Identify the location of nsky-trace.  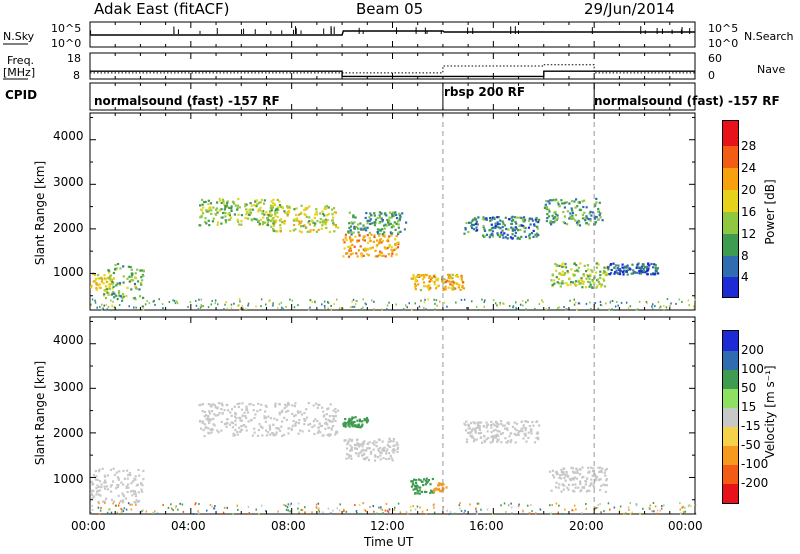
(392, 33).